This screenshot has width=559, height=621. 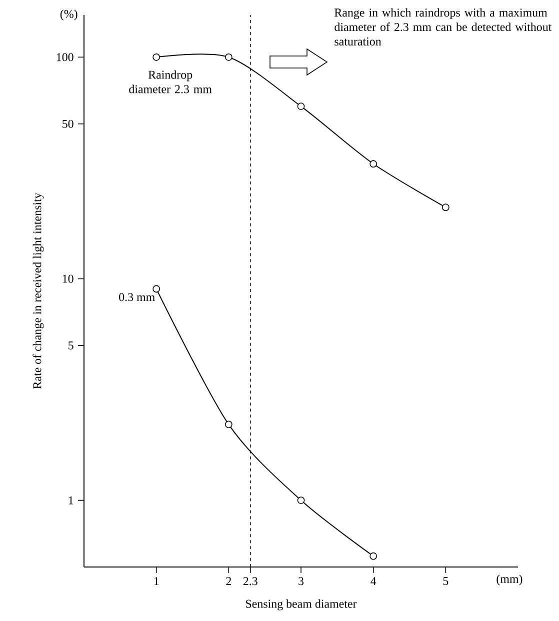 I want to click on y-tick-label: 10, so click(x=68, y=278).